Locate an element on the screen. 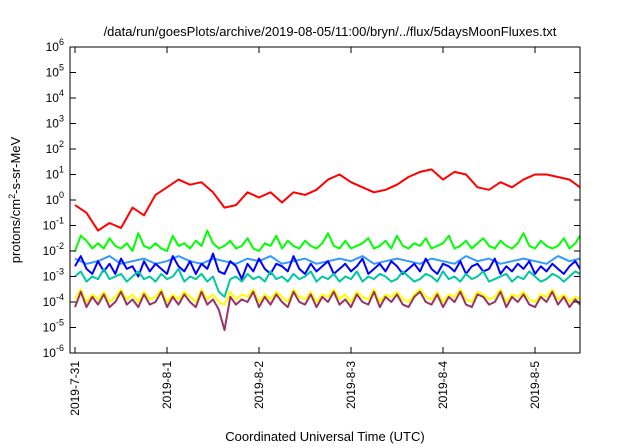  y-tick-label: 10⁶ is located at coordinates (55, 45).